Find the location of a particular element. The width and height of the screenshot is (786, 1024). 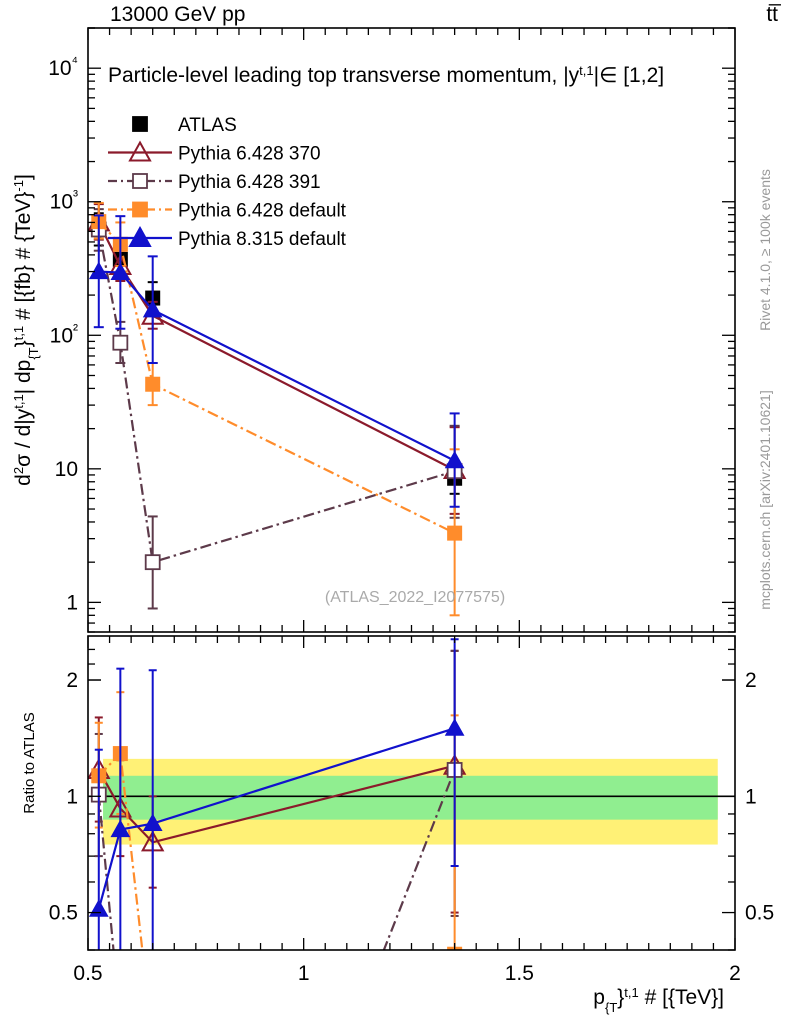

x-axis-tick-label: 2 is located at coordinates (735, 973).